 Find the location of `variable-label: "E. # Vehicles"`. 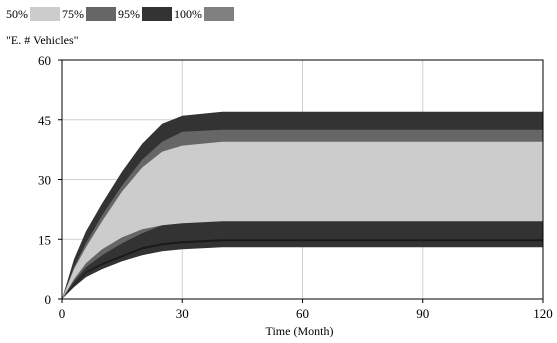

variable-label: "E. # Vehicles" is located at coordinates (42, 40).